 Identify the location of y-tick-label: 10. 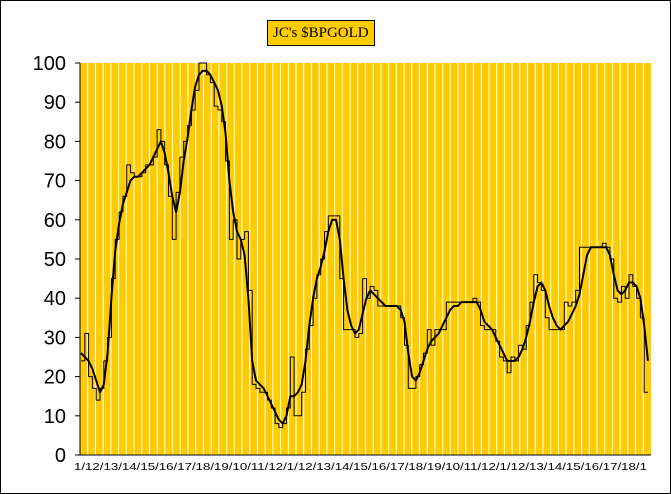
(55, 417).